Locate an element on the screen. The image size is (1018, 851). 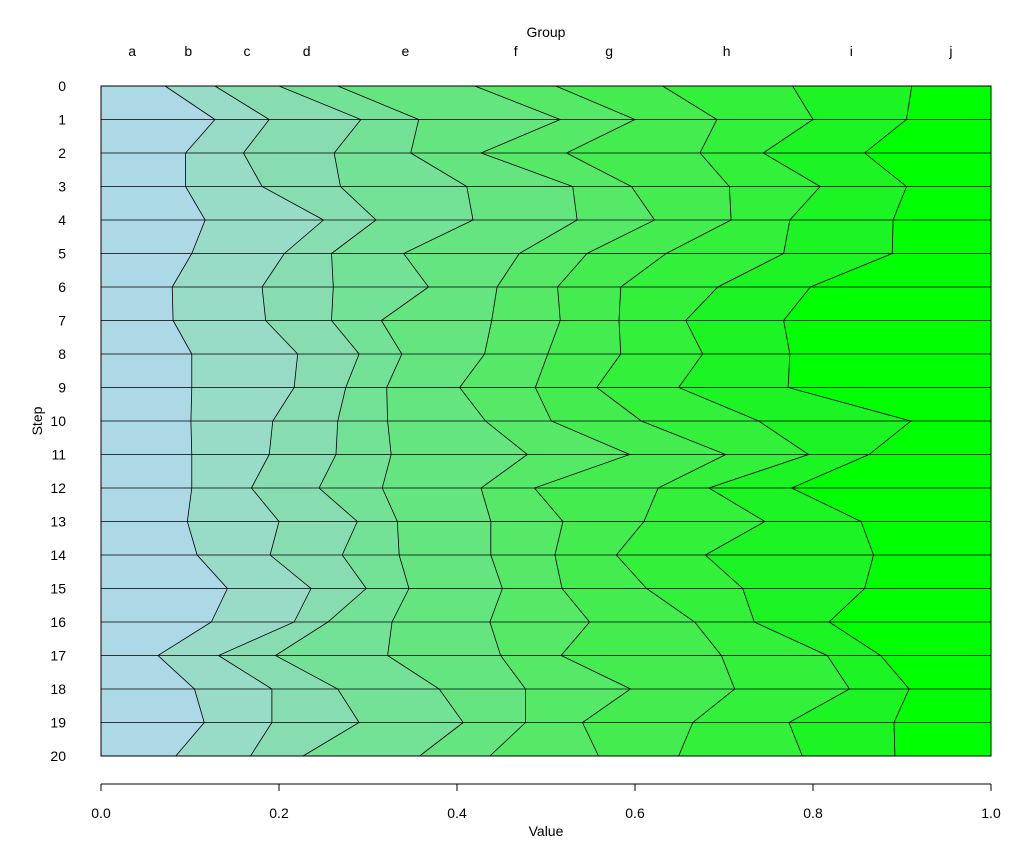
boundary-line-h-i is located at coordinates (764, 421).